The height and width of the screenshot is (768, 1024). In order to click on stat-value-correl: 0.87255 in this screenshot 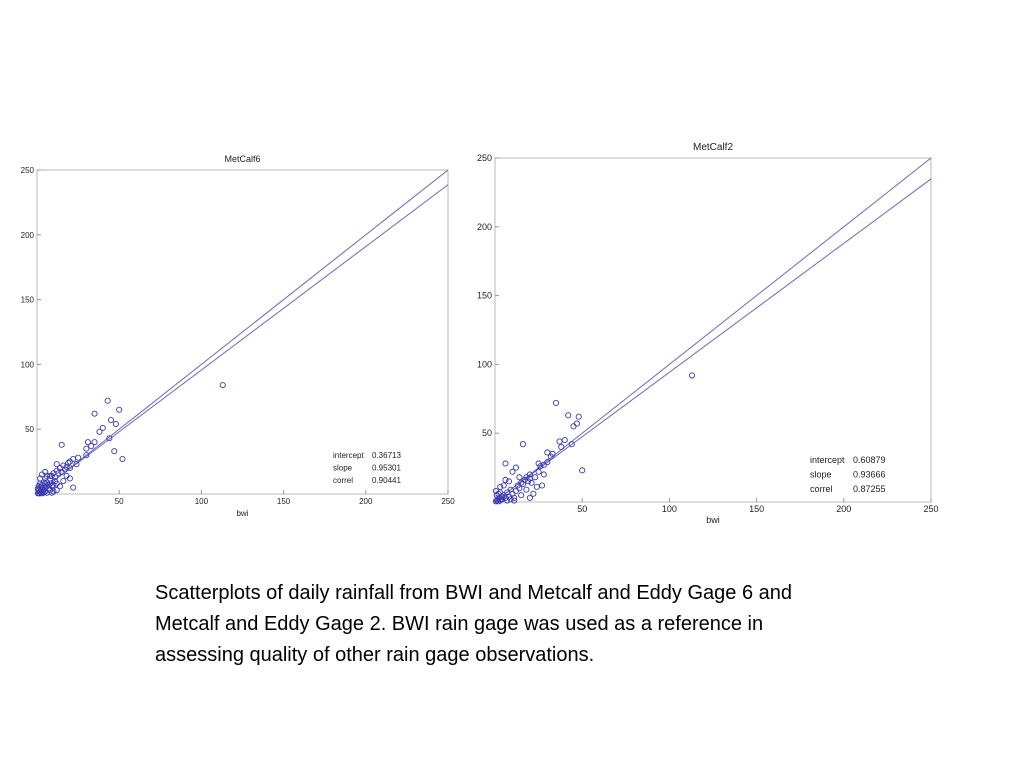, I will do `click(869, 489)`.